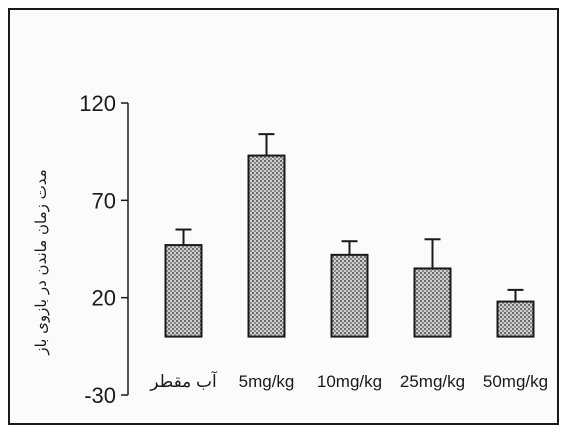 This screenshot has width=567, height=433. I want to click on y-tick-label: 70, so click(104, 200).